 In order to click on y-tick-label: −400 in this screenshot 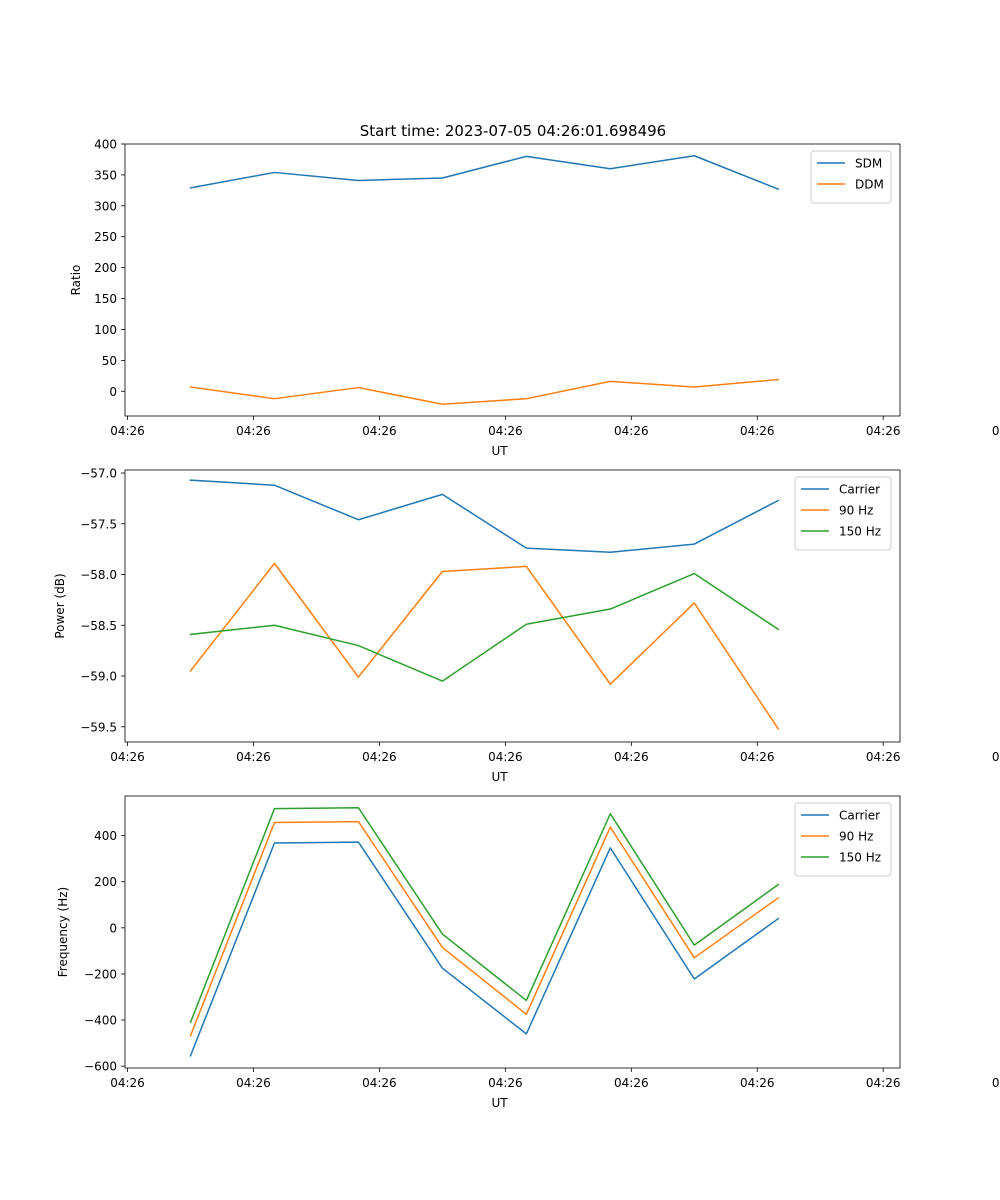, I will do `click(100, 1021)`.